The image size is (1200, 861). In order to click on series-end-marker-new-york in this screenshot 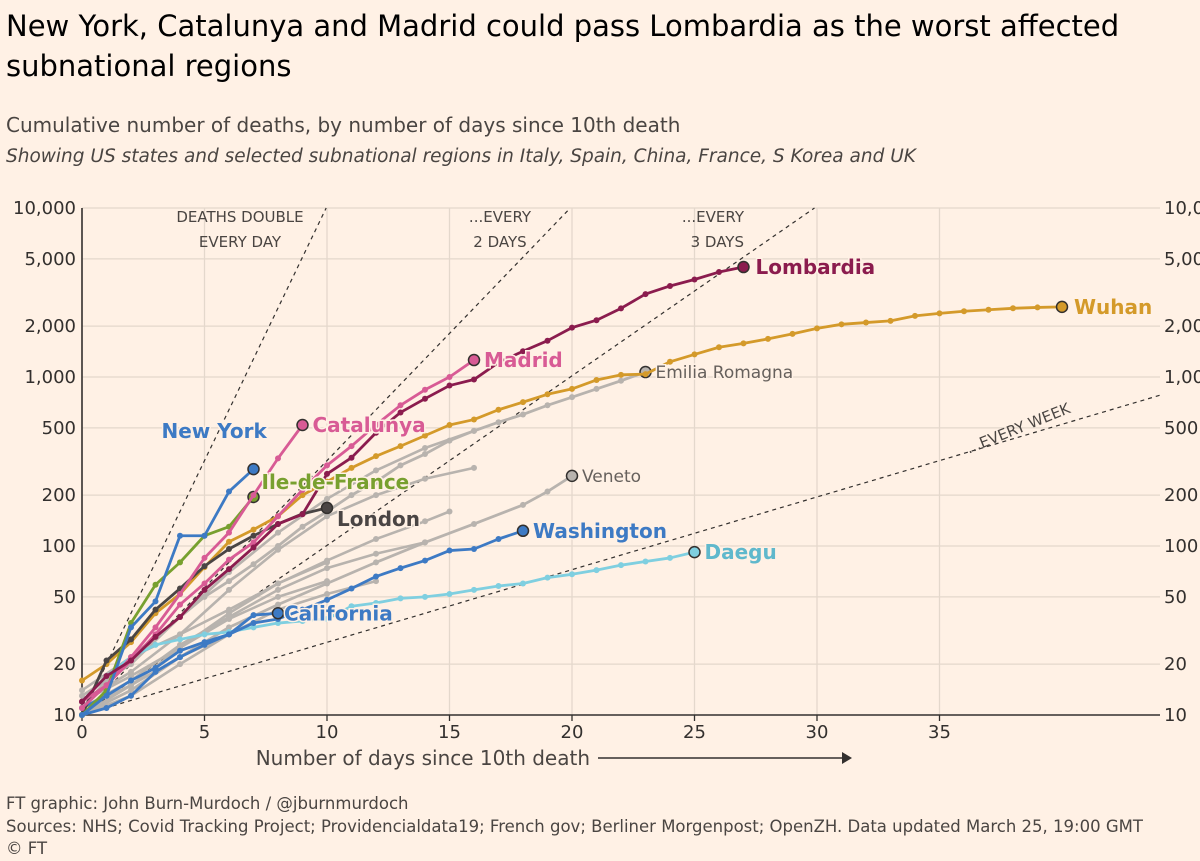, I will do `click(253, 469)`.